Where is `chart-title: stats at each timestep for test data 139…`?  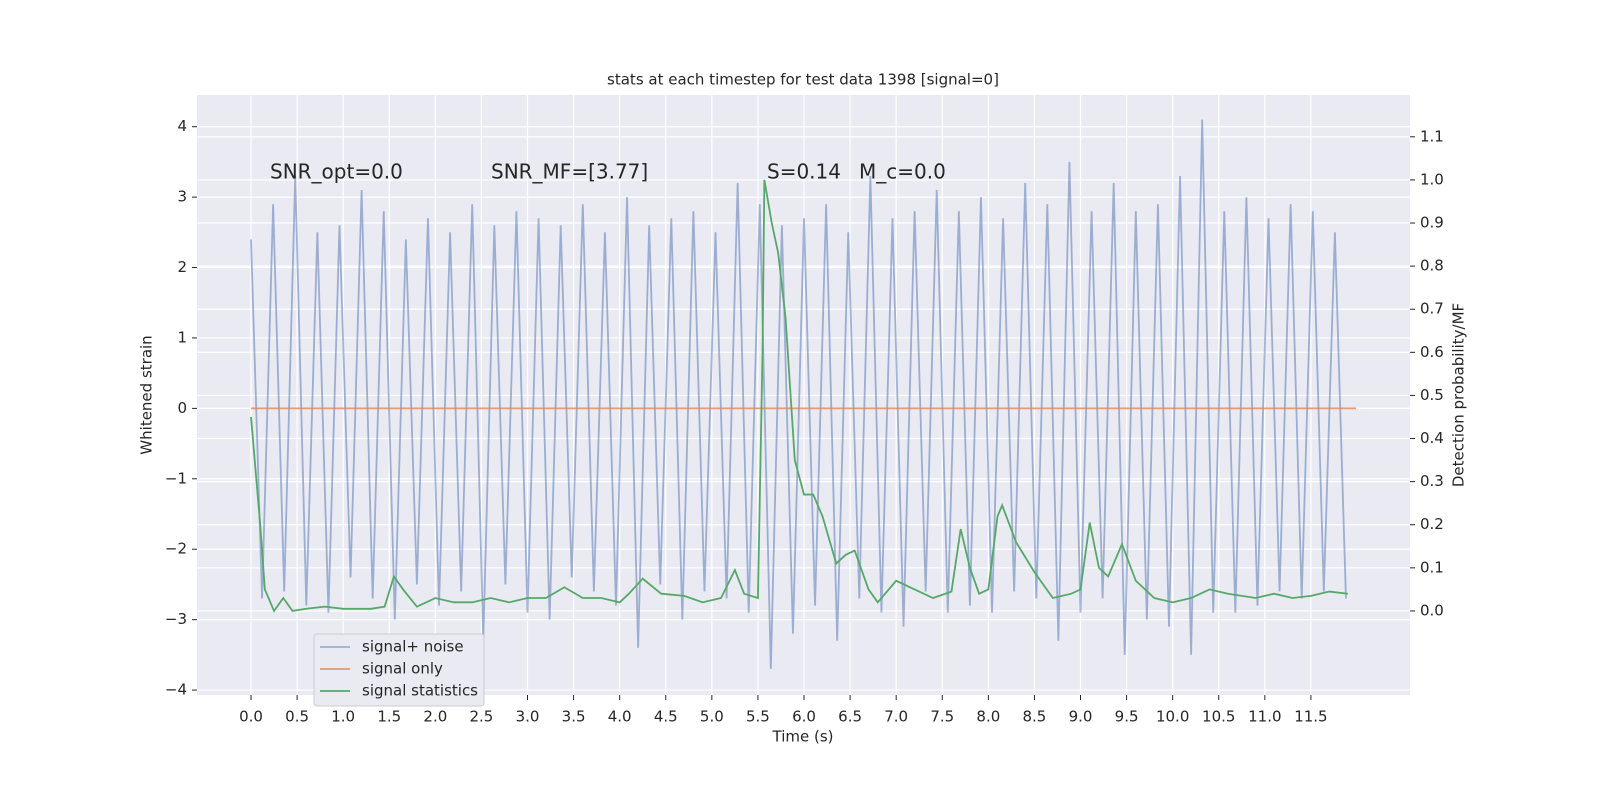 chart-title: stats at each timestep for test data 139… is located at coordinates (803, 80).